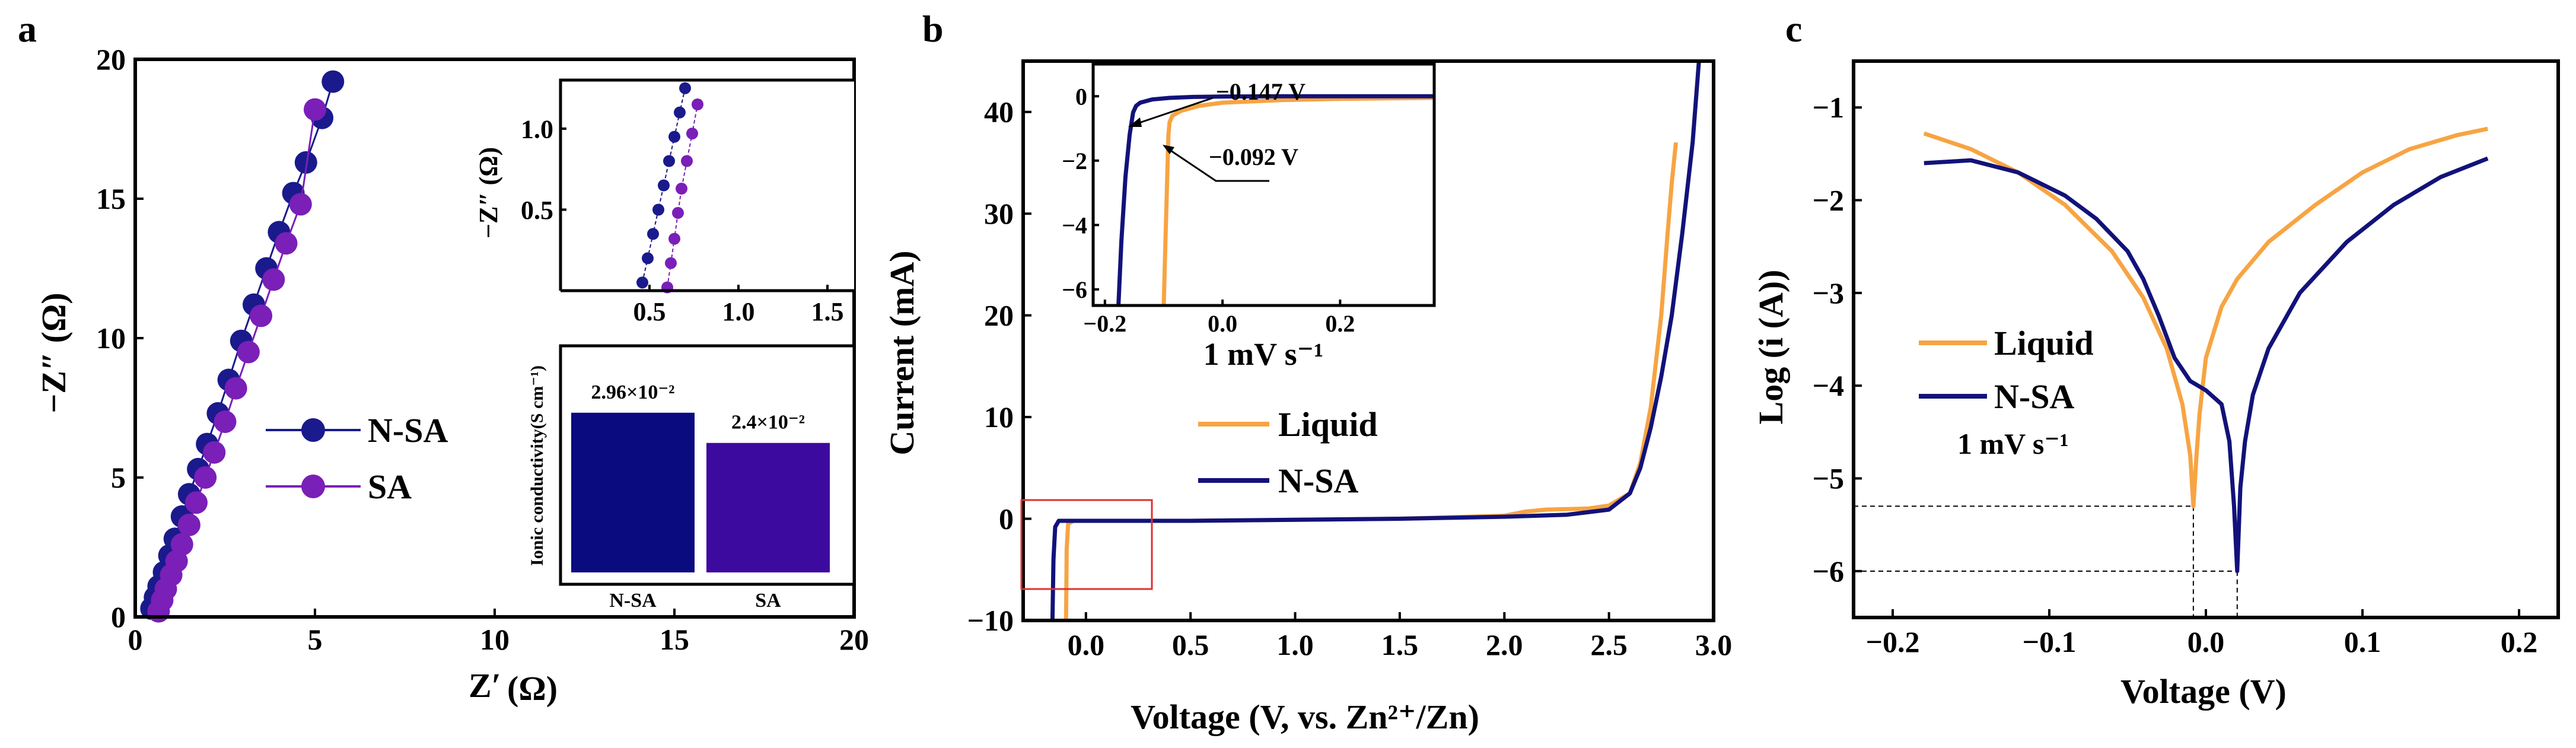 This screenshot has width=2576, height=748. Describe the element at coordinates (1829, 107) in the screenshot. I see `y-tick-label: −1` at that location.